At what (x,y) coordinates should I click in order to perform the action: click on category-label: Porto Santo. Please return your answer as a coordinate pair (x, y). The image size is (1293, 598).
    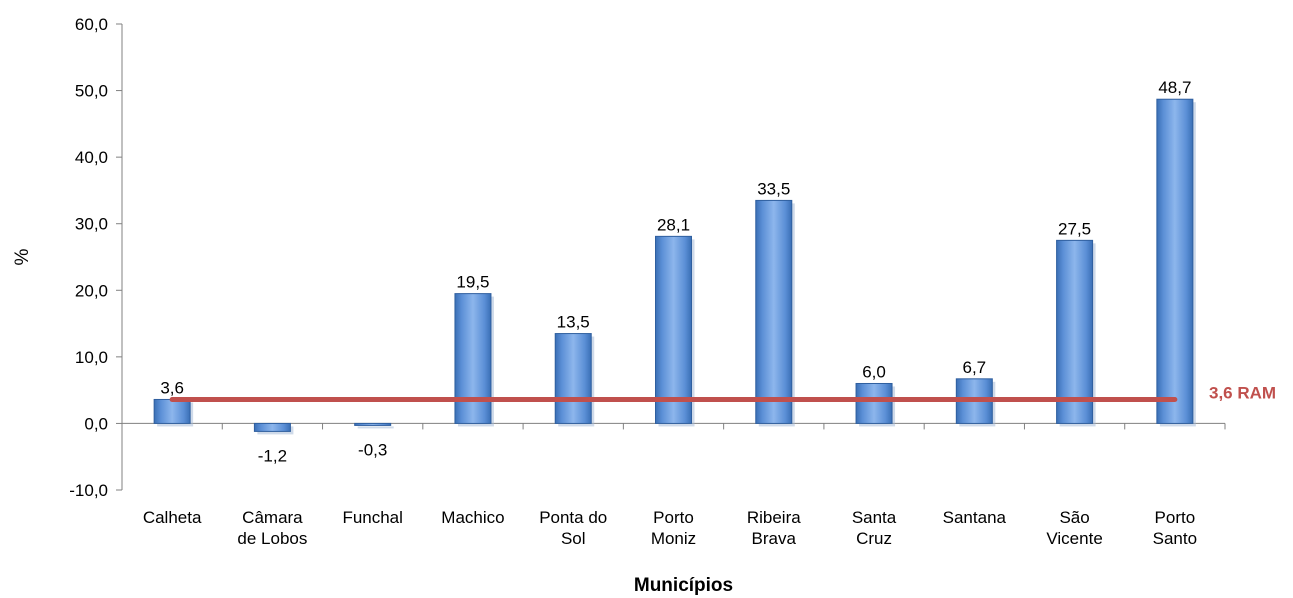
    Looking at the image, I should click on (1175, 528).